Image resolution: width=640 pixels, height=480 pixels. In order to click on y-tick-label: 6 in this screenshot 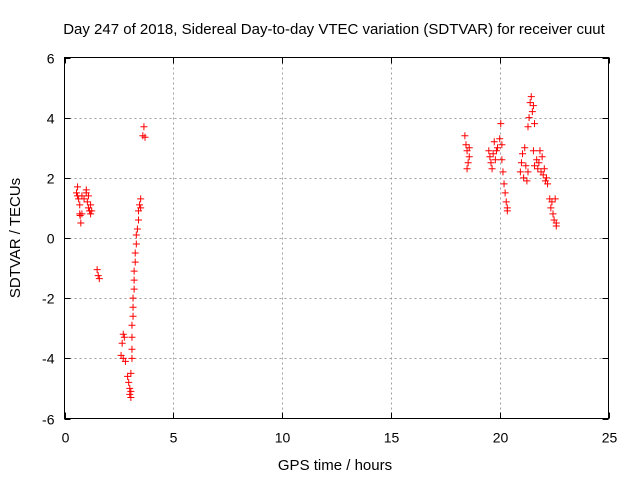, I will do `click(51, 59)`.